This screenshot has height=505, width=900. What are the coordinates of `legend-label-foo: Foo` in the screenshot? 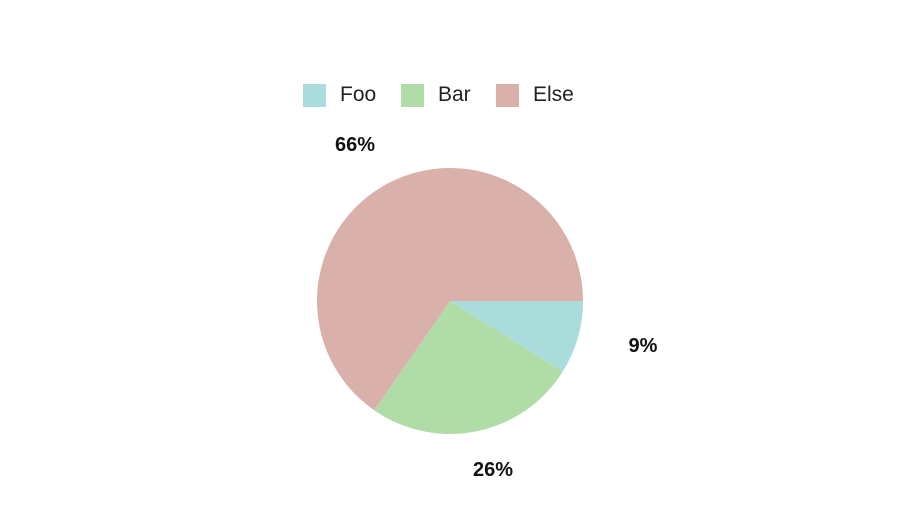 It's located at (358, 94).